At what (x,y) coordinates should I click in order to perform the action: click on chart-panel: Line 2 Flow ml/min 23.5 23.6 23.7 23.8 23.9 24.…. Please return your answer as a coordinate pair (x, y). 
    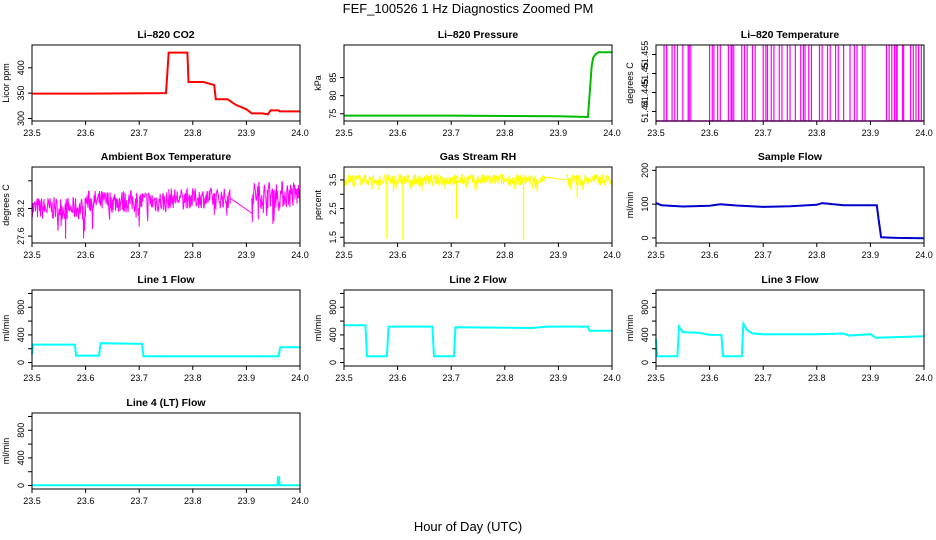
    Looking at the image, I should click on (467, 328).